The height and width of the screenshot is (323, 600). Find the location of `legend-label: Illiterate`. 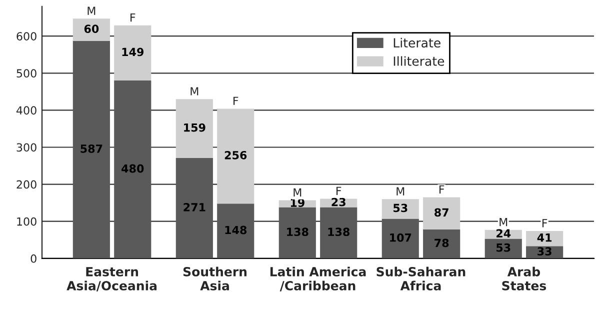

legend-label: Illiterate is located at coordinates (419, 61).